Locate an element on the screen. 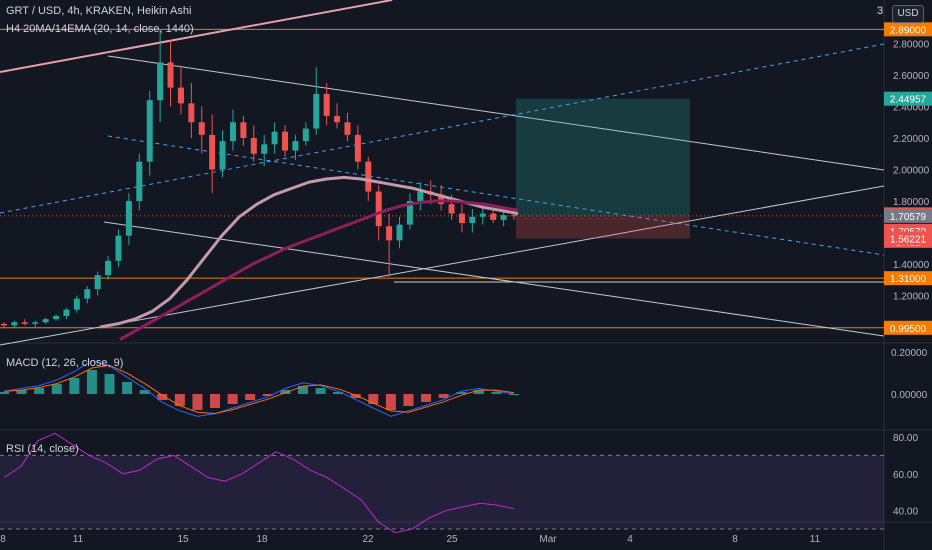  time-axis-label: 8 is located at coordinates (735, 539).